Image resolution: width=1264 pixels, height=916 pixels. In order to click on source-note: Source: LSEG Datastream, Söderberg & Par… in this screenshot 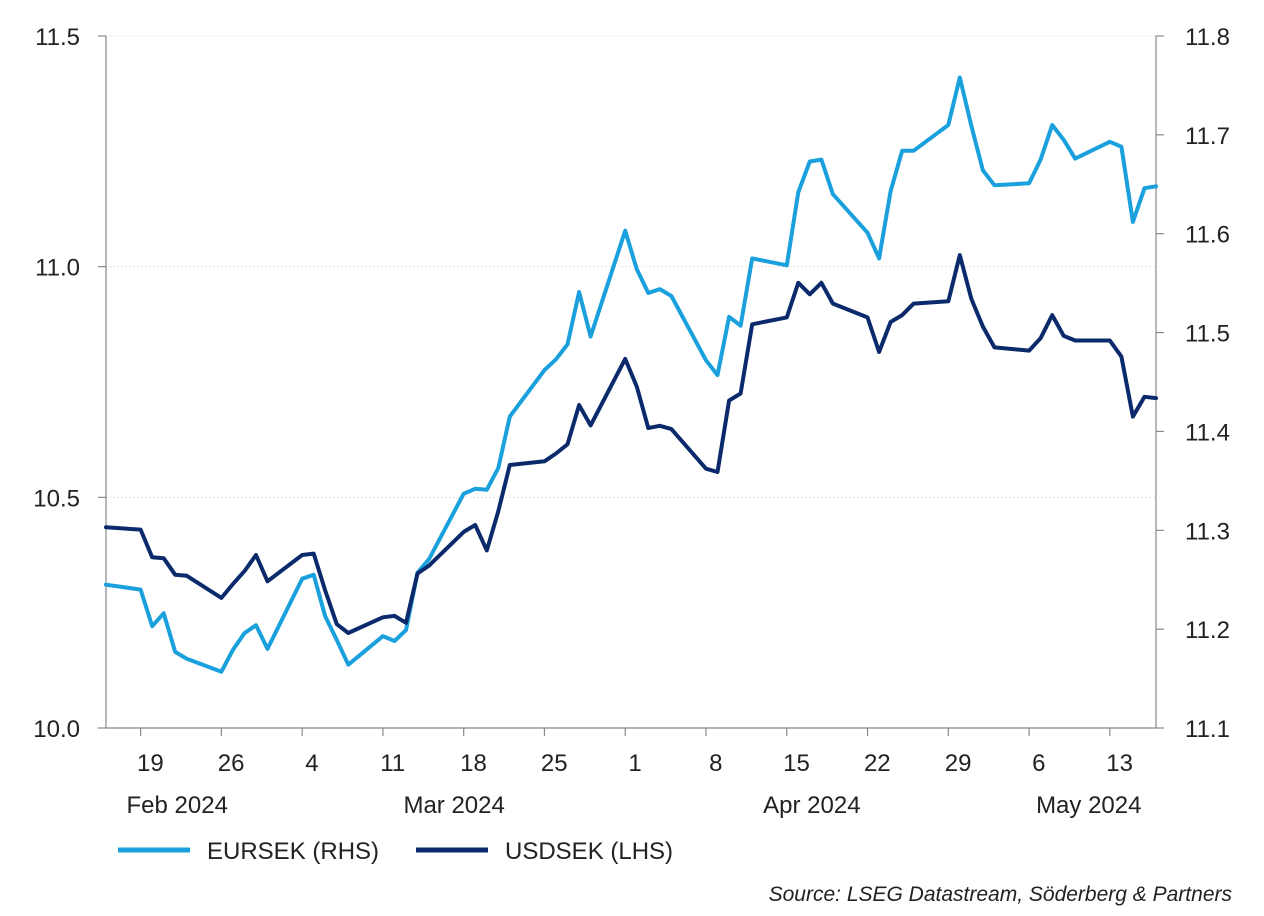, I will do `click(1001, 894)`.